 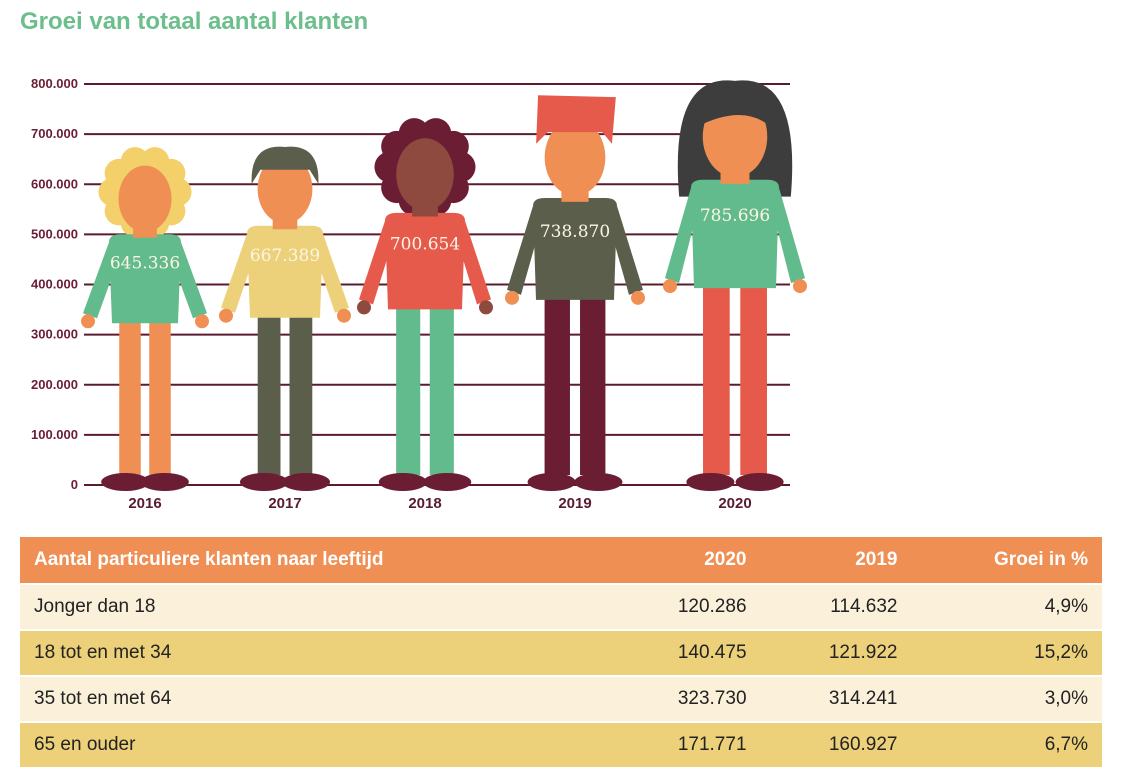 I want to click on chart-title: Groei van totaal aantal klanten, so click(x=194, y=21).